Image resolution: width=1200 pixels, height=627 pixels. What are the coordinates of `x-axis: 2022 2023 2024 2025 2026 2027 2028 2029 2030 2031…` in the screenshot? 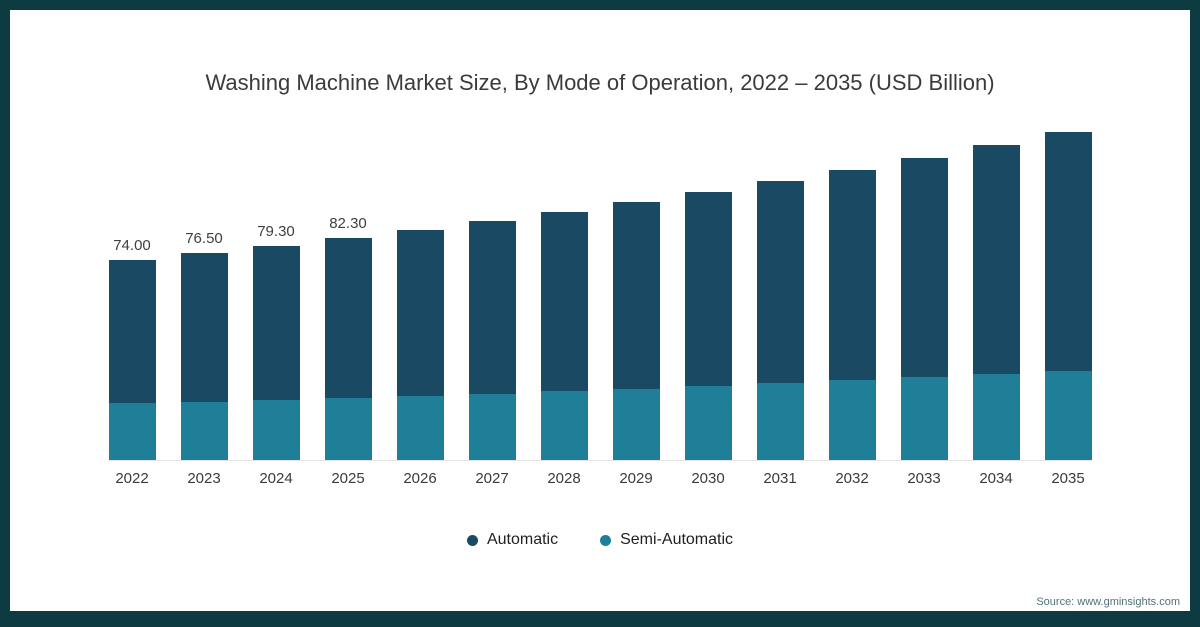 It's located at (600, 478).